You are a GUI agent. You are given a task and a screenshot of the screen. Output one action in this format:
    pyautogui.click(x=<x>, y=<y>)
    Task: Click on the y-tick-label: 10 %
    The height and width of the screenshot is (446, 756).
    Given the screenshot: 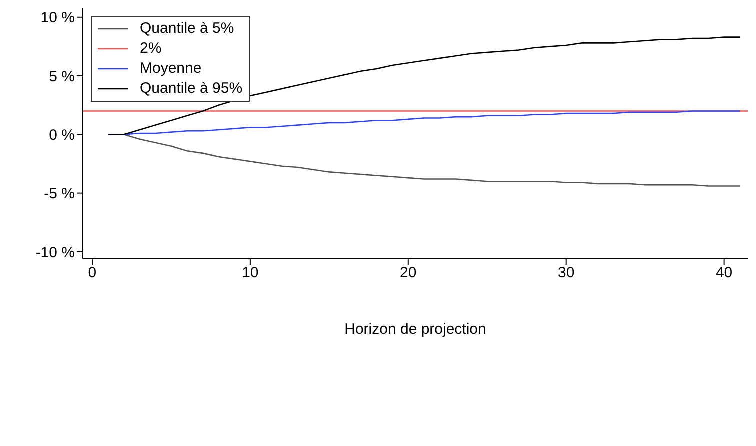 What is the action you would take?
    pyautogui.click(x=57, y=18)
    